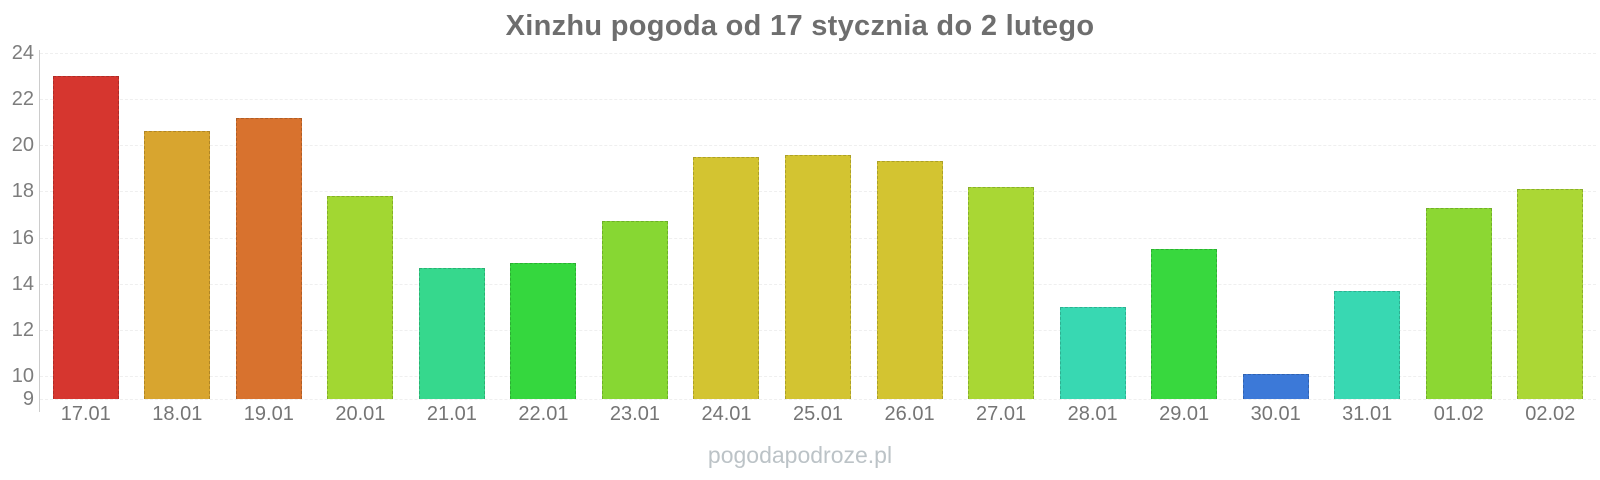 The width and height of the screenshot is (1600, 480). What do you see at coordinates (1367, 414) in the screenshot?
I see `x-axis-label: 31.01` at bounding box center [1367, 414].